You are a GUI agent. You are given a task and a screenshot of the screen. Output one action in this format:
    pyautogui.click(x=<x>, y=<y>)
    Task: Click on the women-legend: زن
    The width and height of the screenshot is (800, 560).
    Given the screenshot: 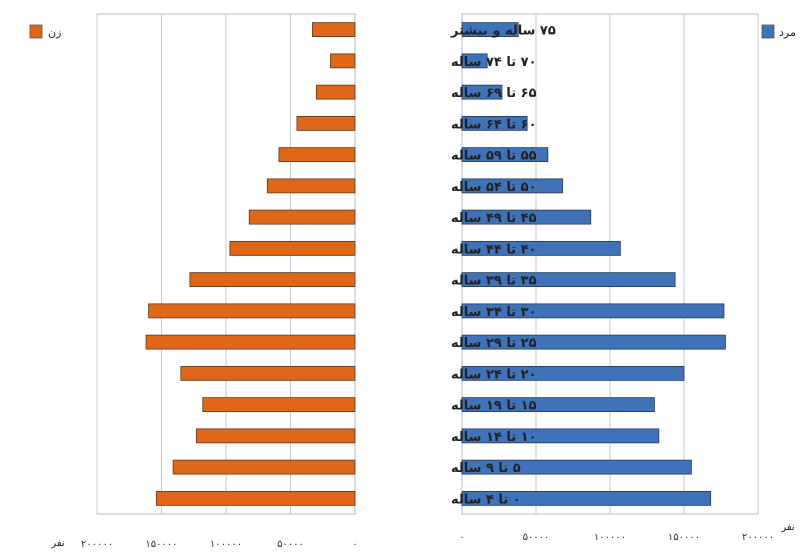 What is the action you would take?
    pyautogui.click(x=45, y=31)
    